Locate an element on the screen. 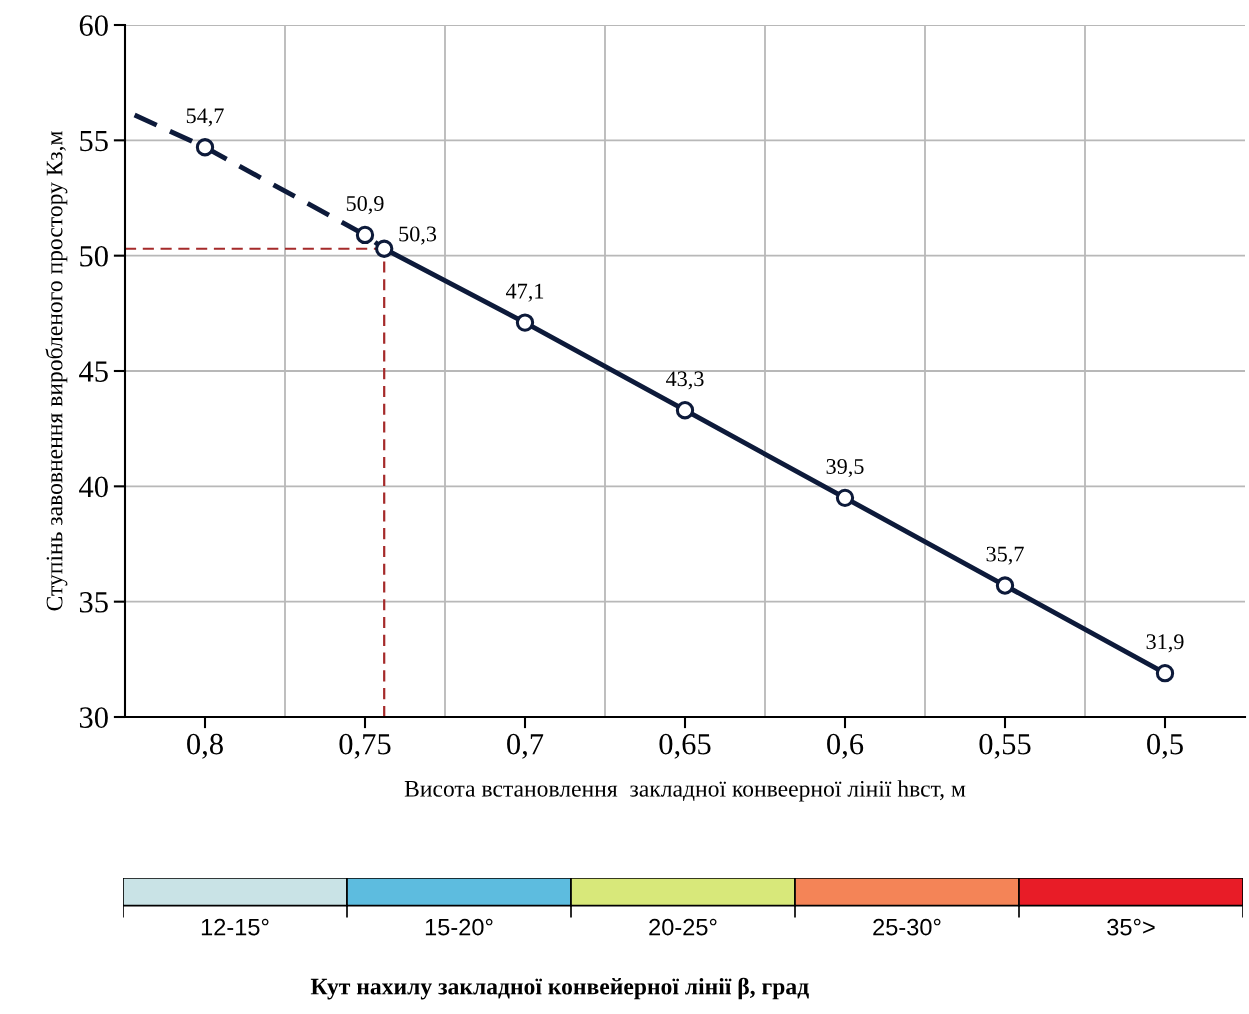  data-label: 35,7 is located at coordinates (1005, 555).